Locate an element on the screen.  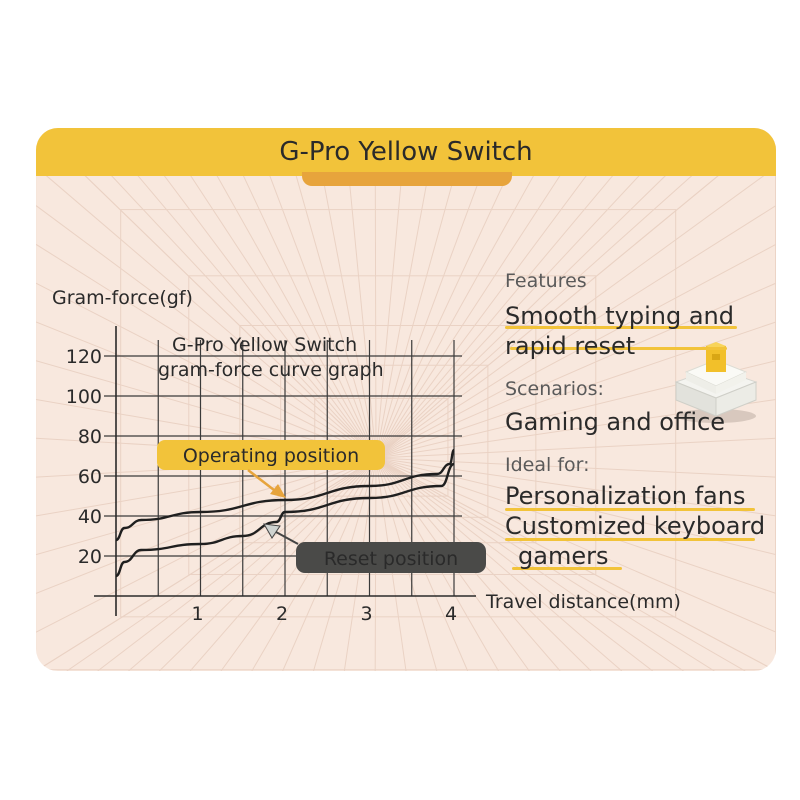
operating-position-badge is located at coordinates (271, 455).